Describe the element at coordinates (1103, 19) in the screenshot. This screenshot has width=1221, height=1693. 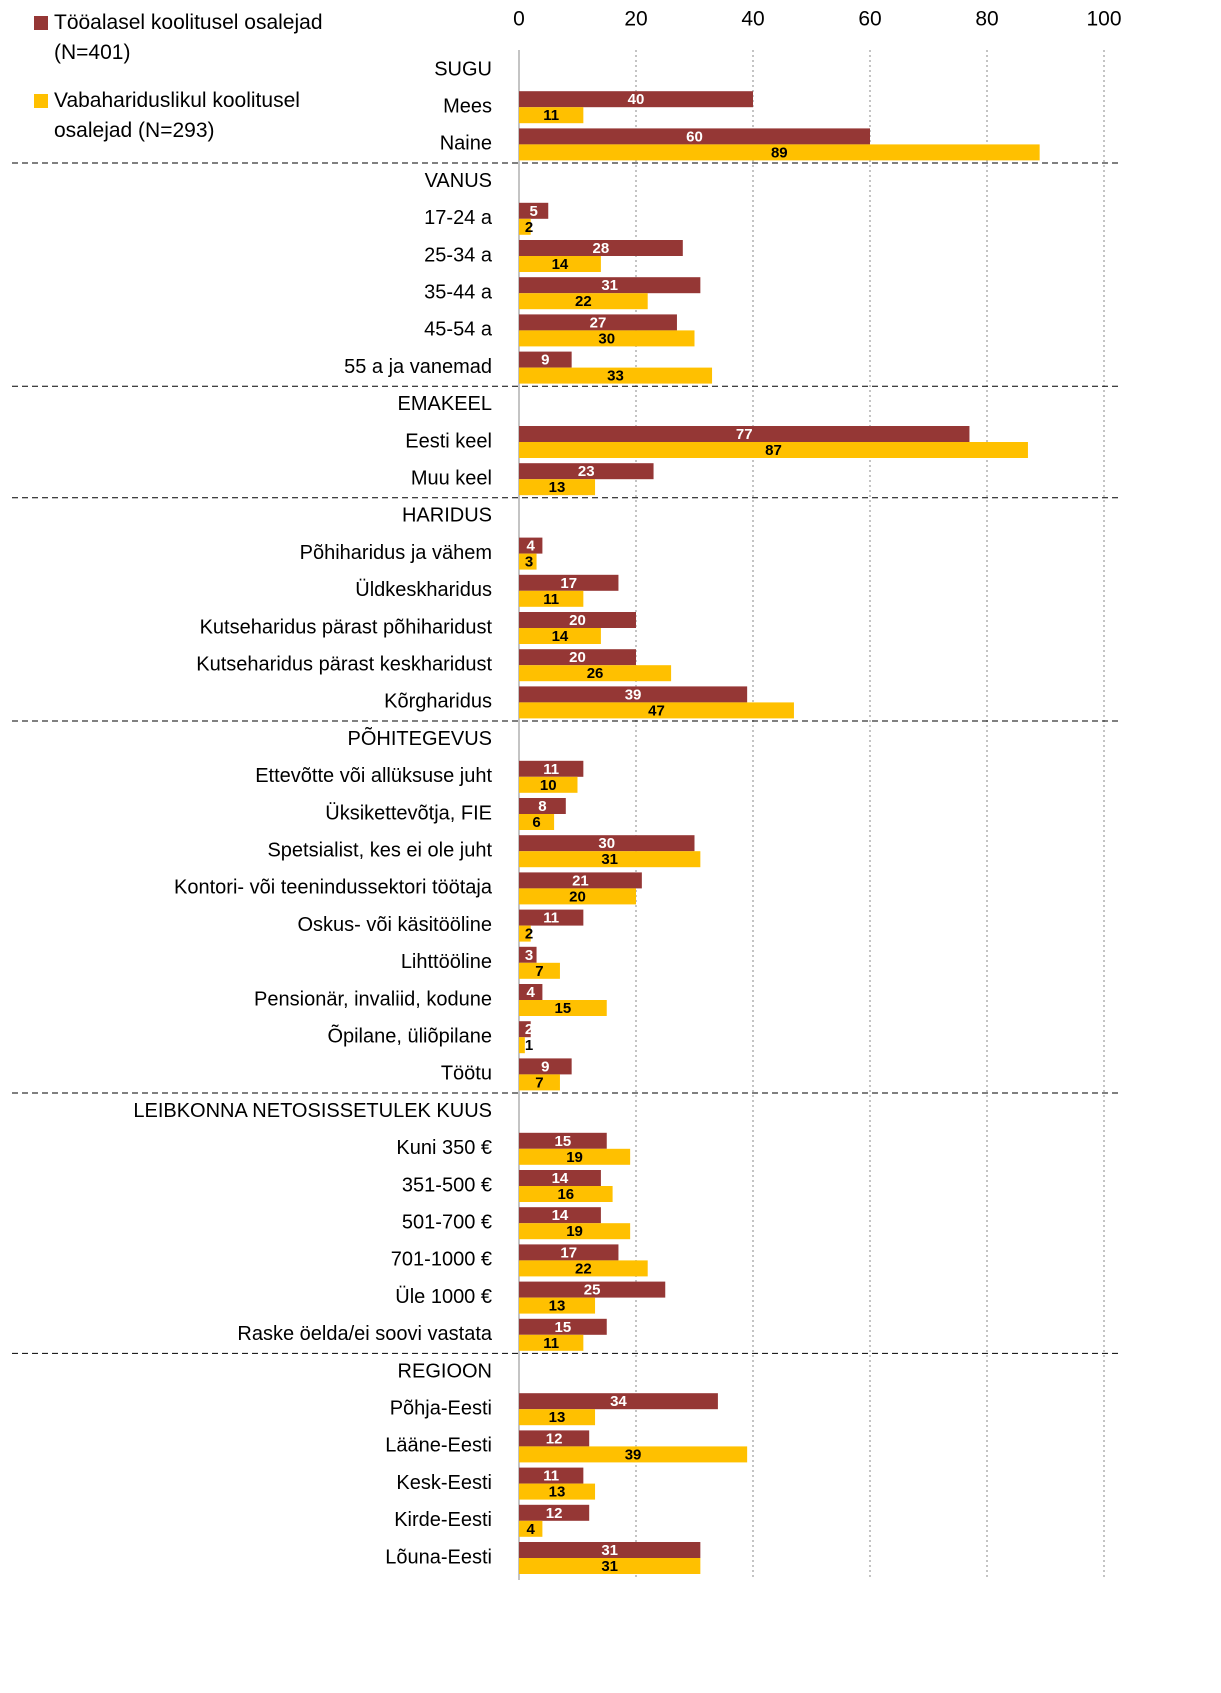
I see `x-tick-label: 100` at that location.